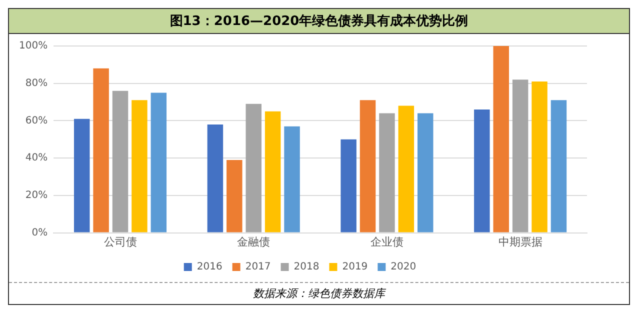  What do you see at coordinates (253, 241) in the screenshot?
I see `x-tick-label: 金融债` at bounding box center [253, 241].